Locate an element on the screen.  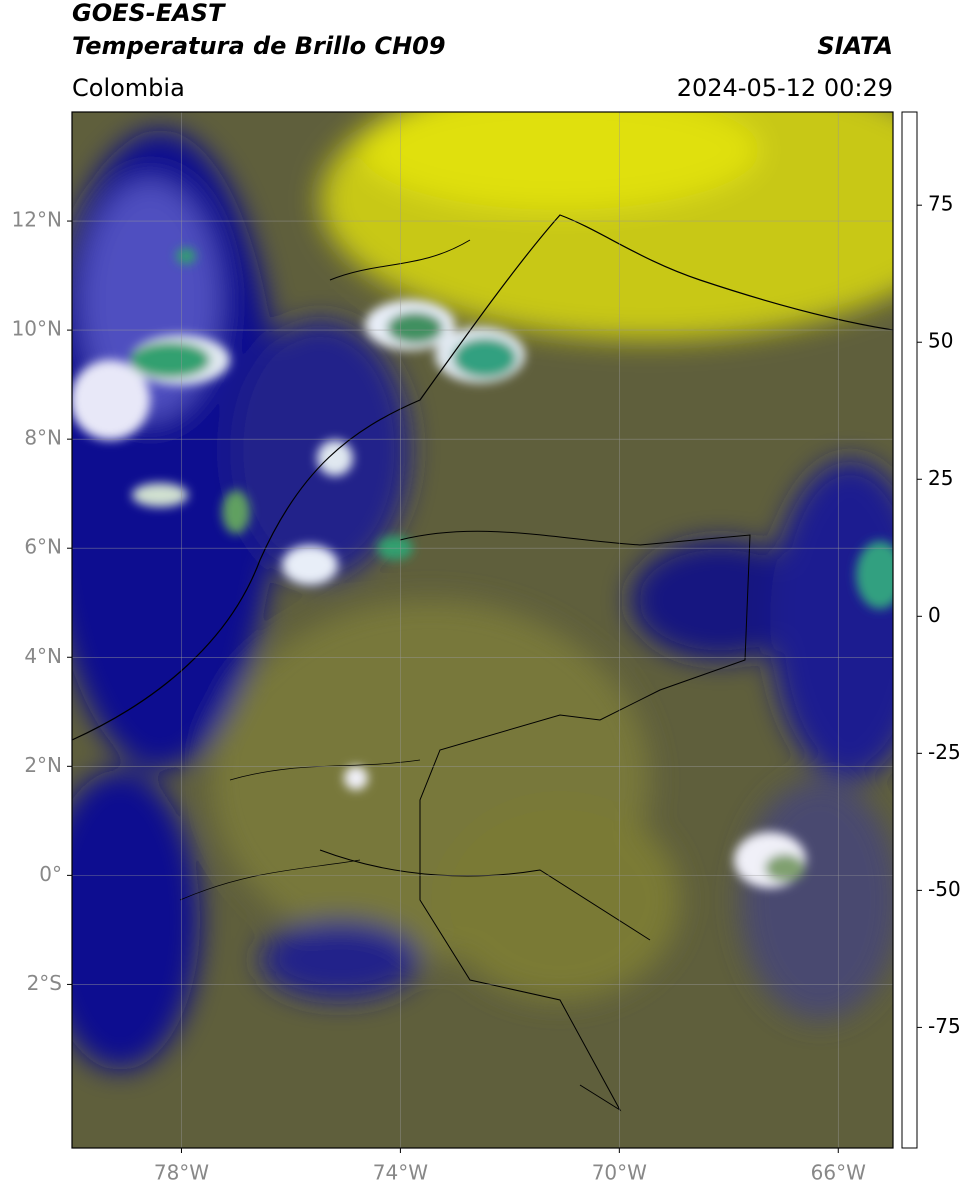
subtitle: Temperatura de Brillo CH09 is located at coordinates (259, 46).